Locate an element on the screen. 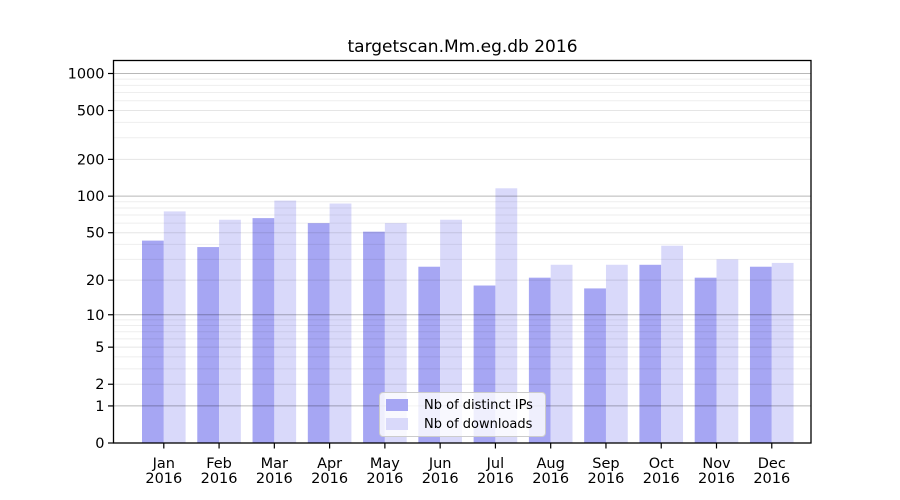 This screenshot has height=500, width=900. x-tick-label-month: Mar is located at coordinates (274, 464).